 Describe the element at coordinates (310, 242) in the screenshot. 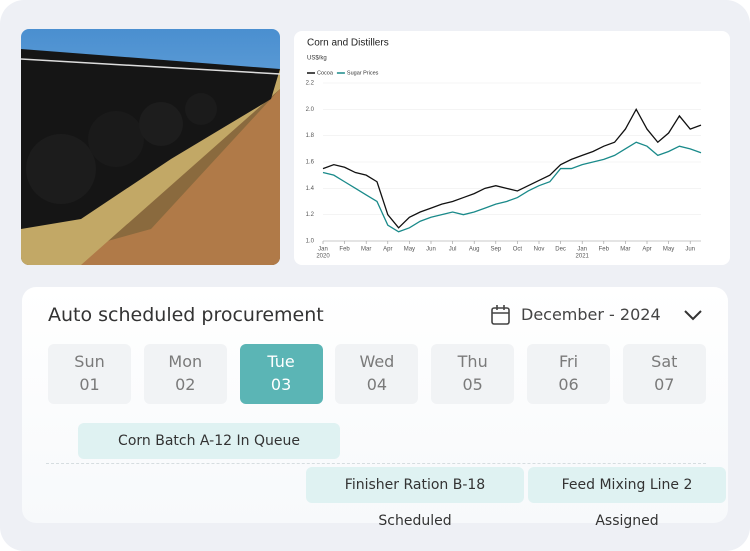

I see `y-tick-label: 1.0` at that location.